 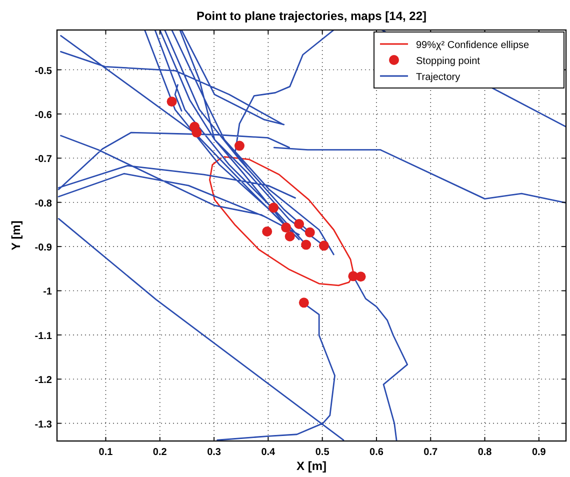 I want to click on x-tick-label: 0.5, so click(x=322, y=452).